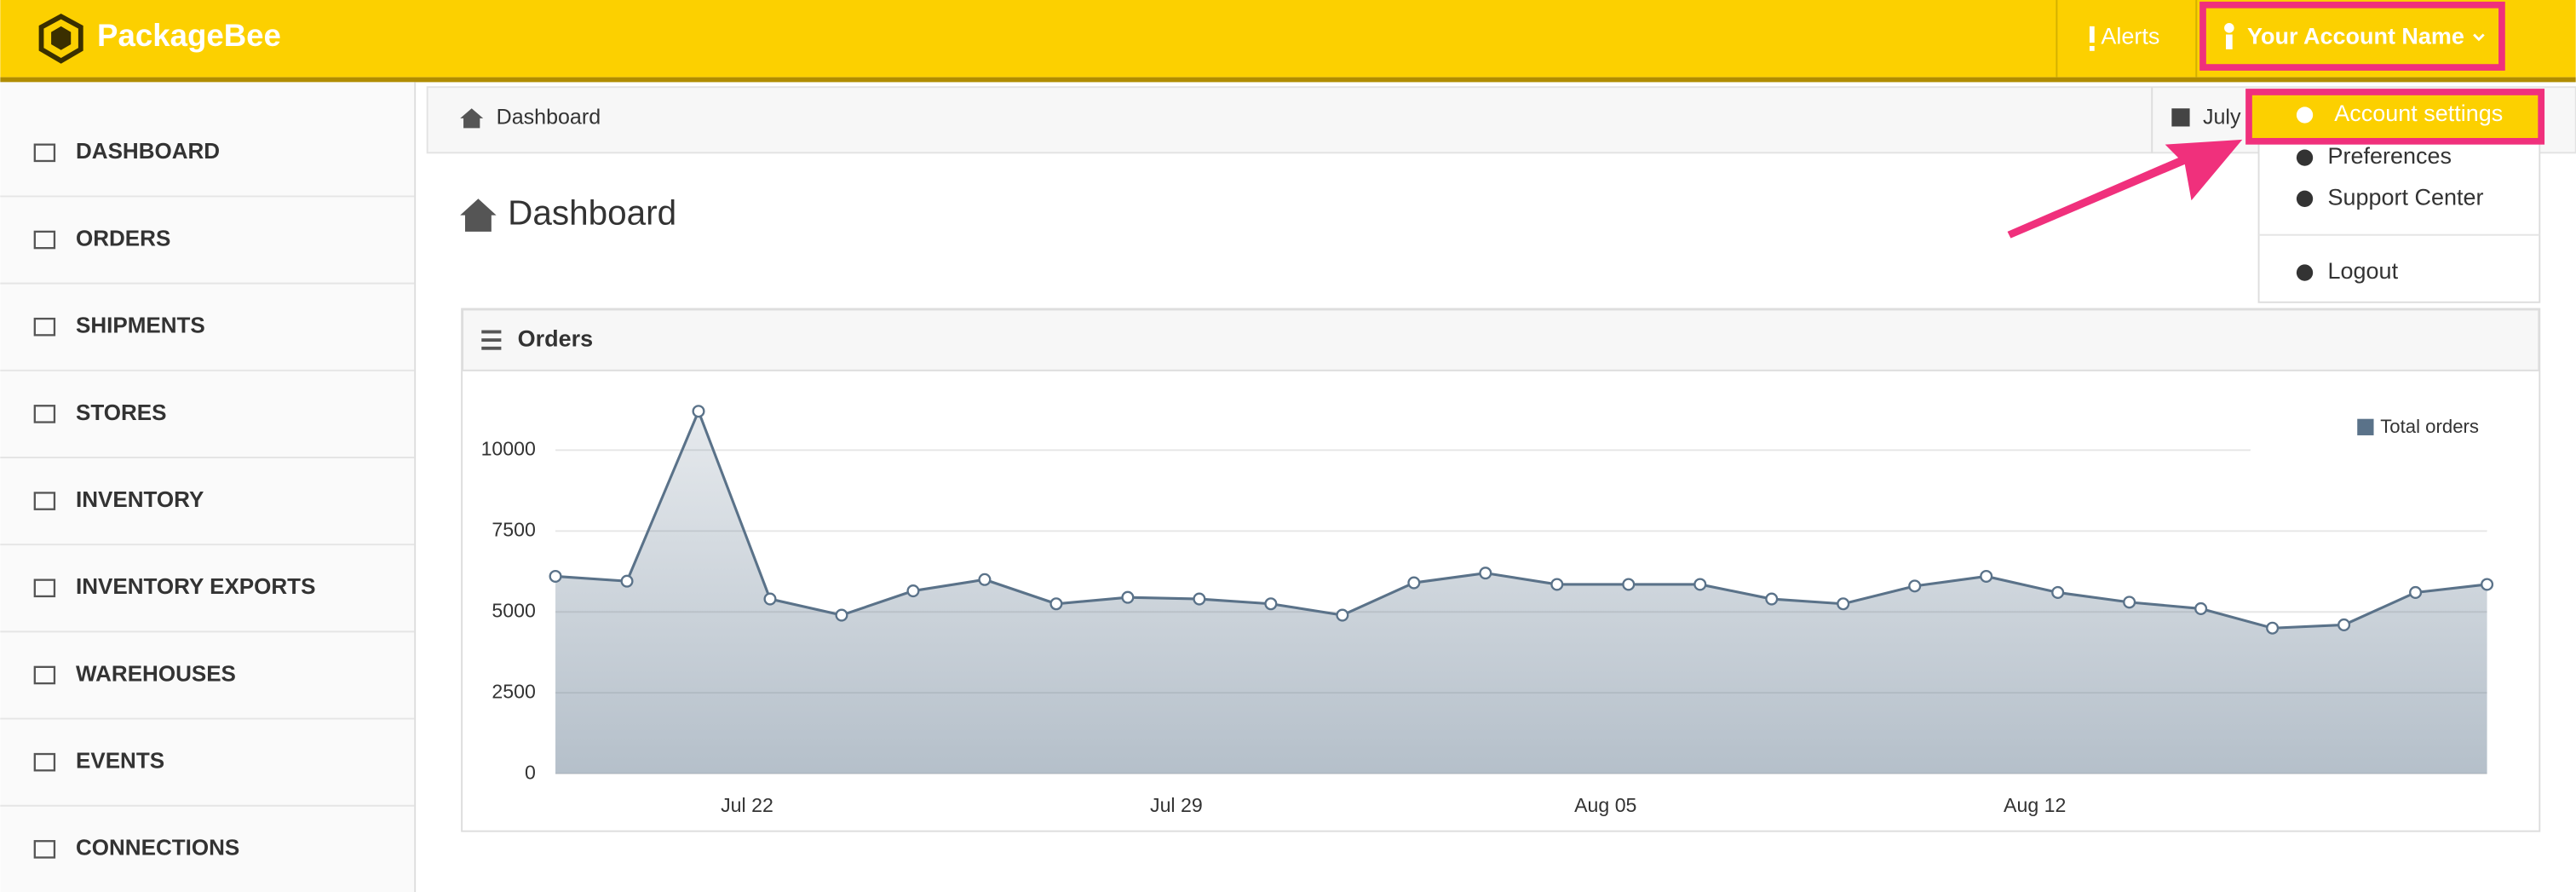  What do you see at coordinates (2035, 805) in the screenshot?
I see `x-tick-label: Aug 12` at bounding box center [2035, 805].